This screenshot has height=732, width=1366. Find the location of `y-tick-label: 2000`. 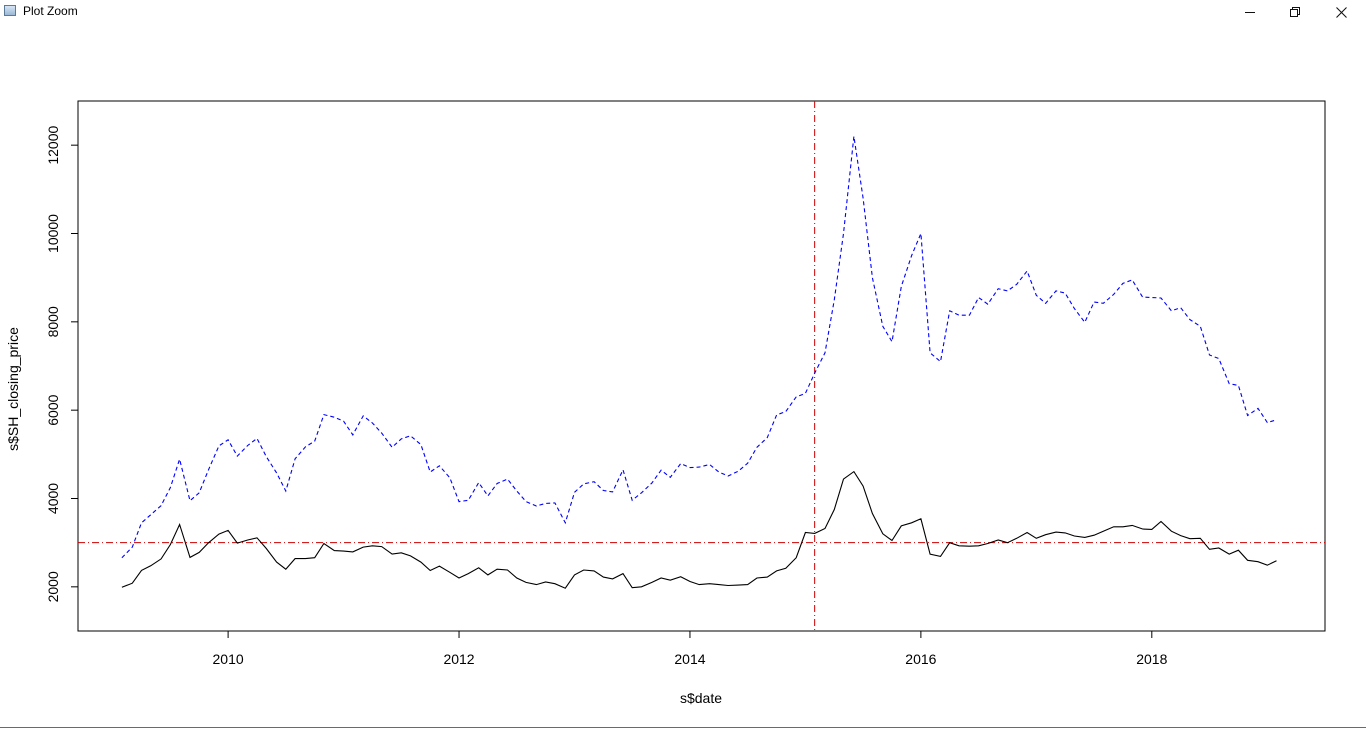

y-tick-label: 2000 is located at coordinates (53, 586).